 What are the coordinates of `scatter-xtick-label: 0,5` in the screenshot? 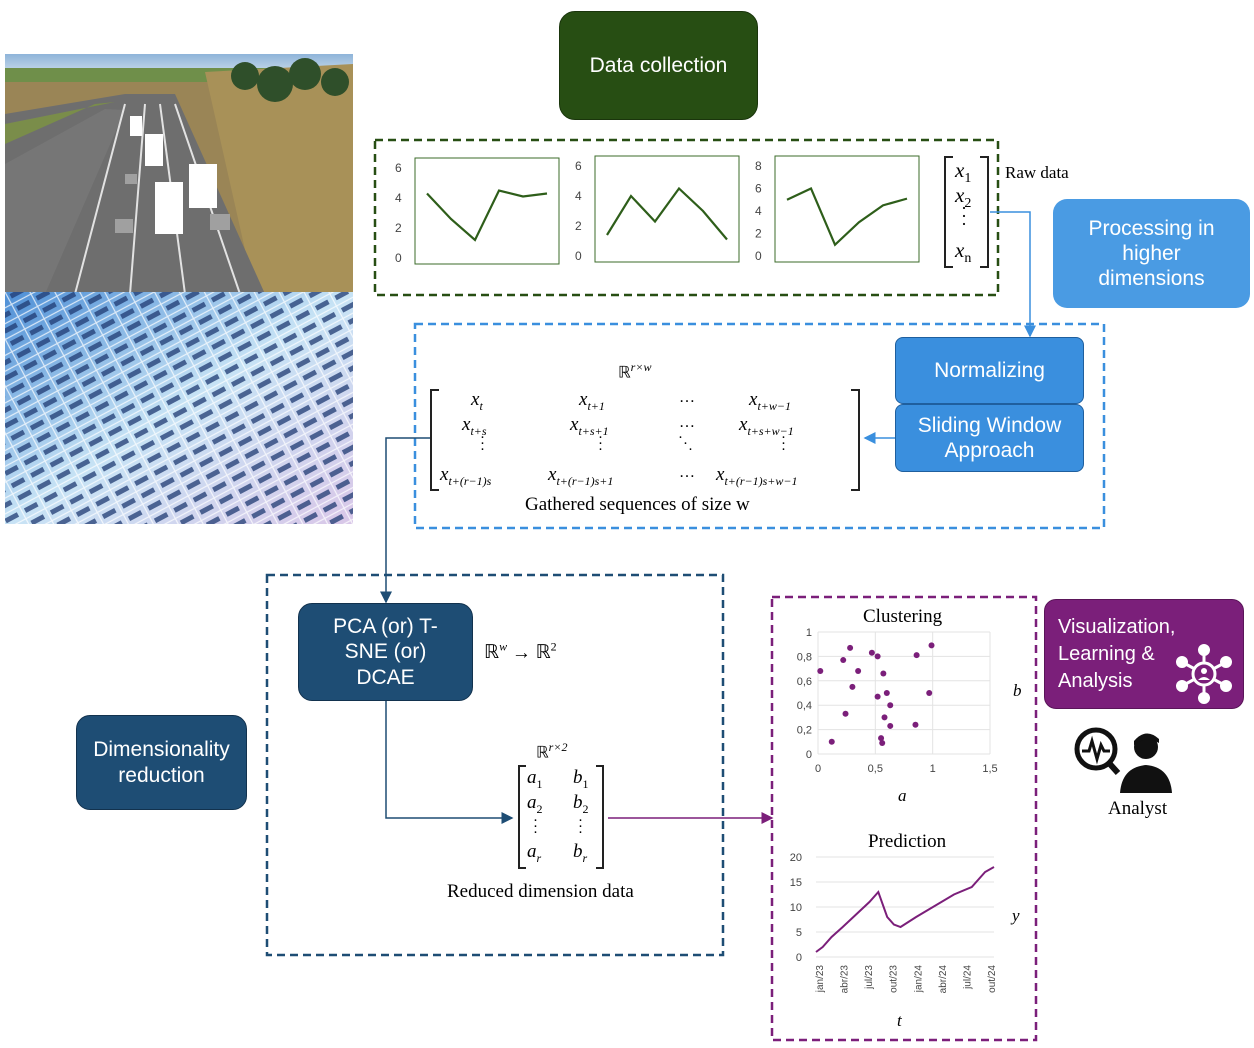 It's located at (875, 769).